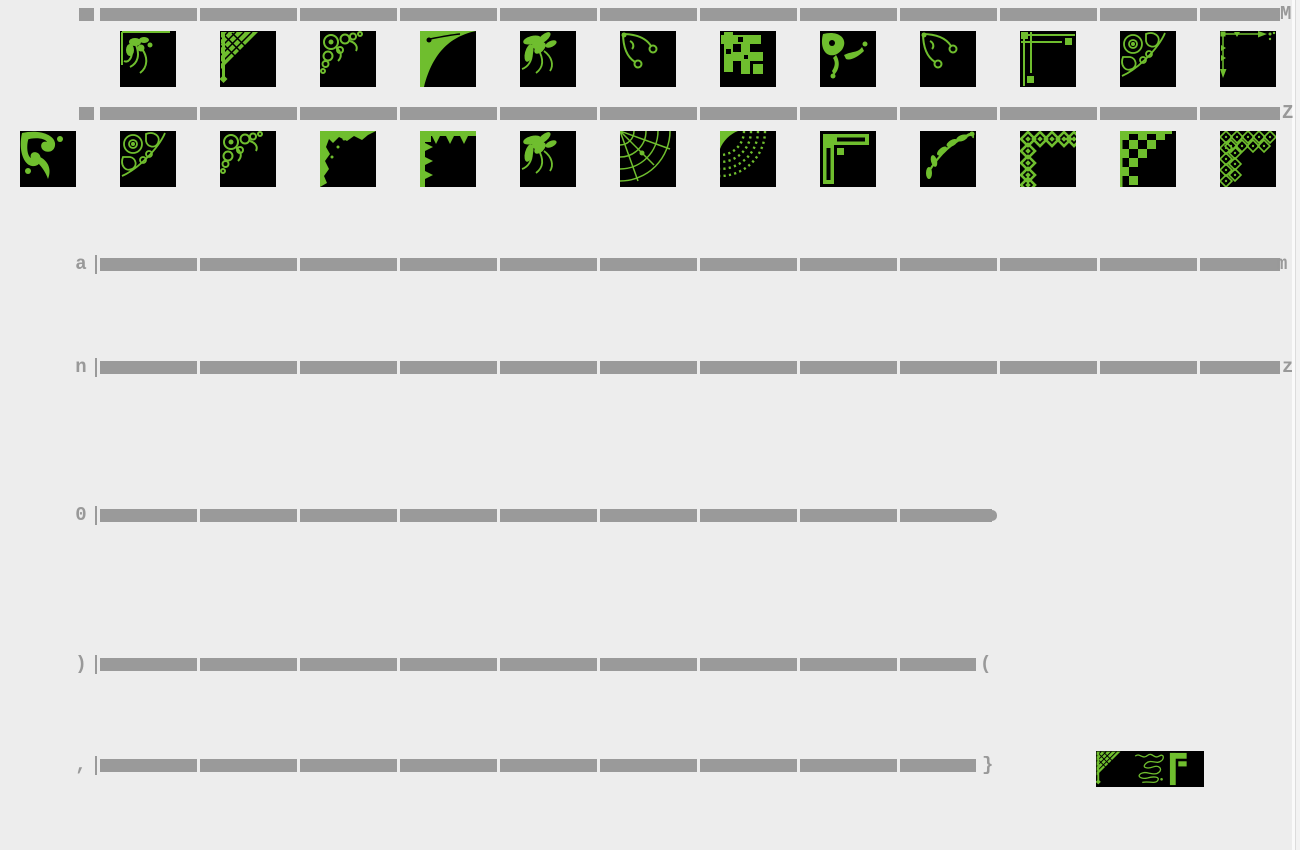 This screenshot has width=1300, height=850. What do you see at coordinates (81, 367) in the screenshot?
I see `row-left-label-lower-n-to-z: n` at bounding box center [81, 367].